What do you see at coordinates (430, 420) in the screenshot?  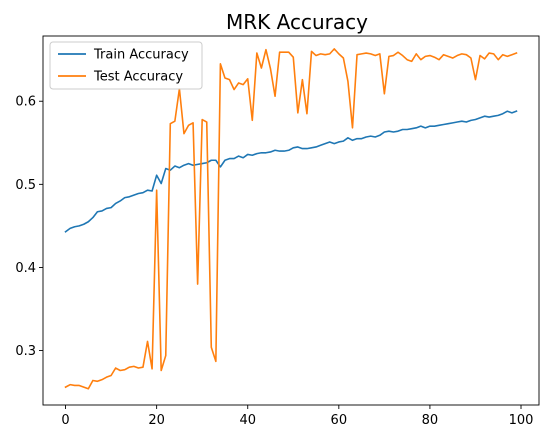 I see `x-tick-label-4: 80` at bounding box center [430, 420].